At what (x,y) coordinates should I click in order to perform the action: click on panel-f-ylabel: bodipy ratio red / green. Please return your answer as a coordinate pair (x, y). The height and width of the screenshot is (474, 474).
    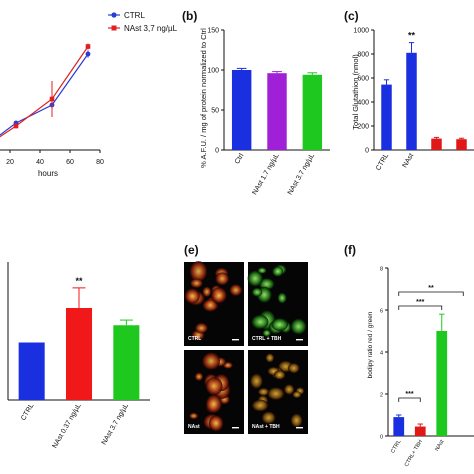
    Looking at the image, I should click on (370, 344).